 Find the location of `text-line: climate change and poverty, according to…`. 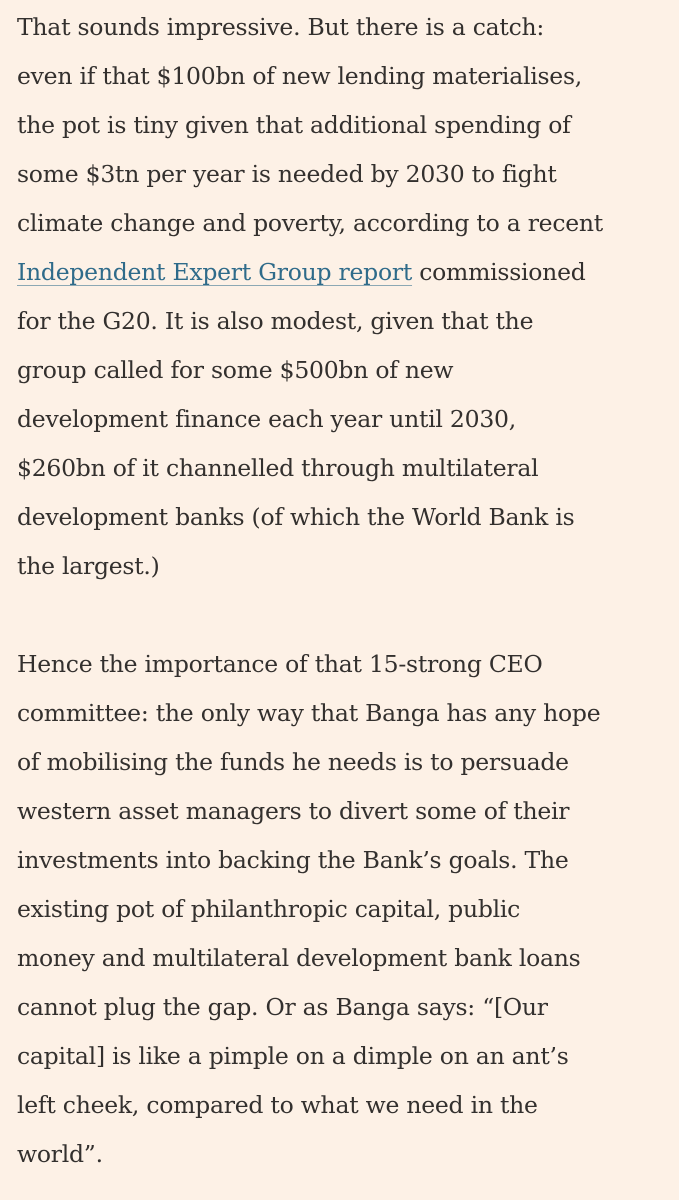

text-line: climate change and poverty, according to… is located at coordinates (310, 223).